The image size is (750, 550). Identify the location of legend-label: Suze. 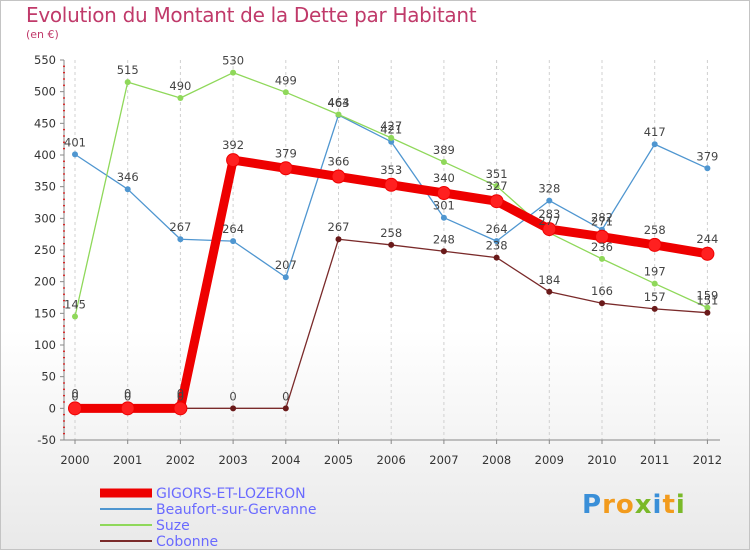
(173, 526).